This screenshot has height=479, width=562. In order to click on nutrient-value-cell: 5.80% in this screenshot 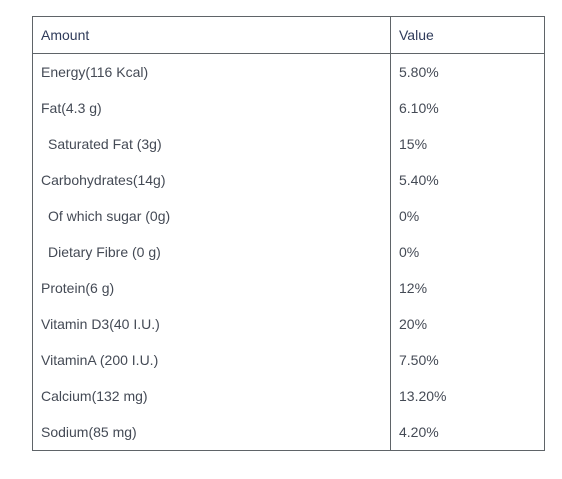, I will do `click(419, 72)`.